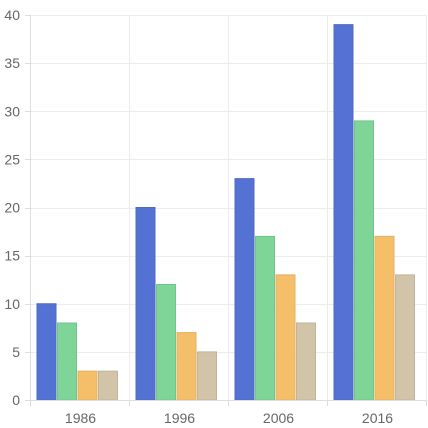 The image size is (428, 428). What do you see at coordinates (12, 111) in the screenshot?
I see `y-tick-label: 30` at bounding box center [12, 111].